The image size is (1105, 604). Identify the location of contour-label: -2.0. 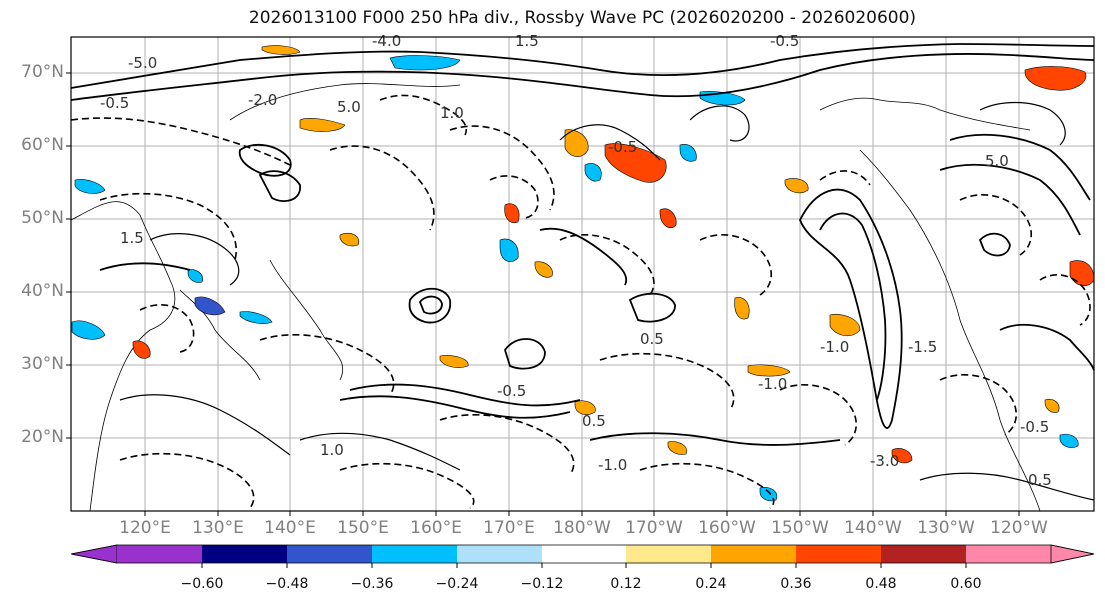
(262, 100).